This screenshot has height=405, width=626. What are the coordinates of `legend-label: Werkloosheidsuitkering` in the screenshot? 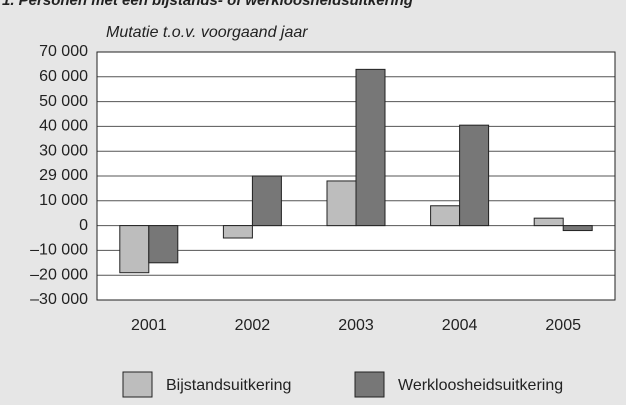 It's located at (480, 385).